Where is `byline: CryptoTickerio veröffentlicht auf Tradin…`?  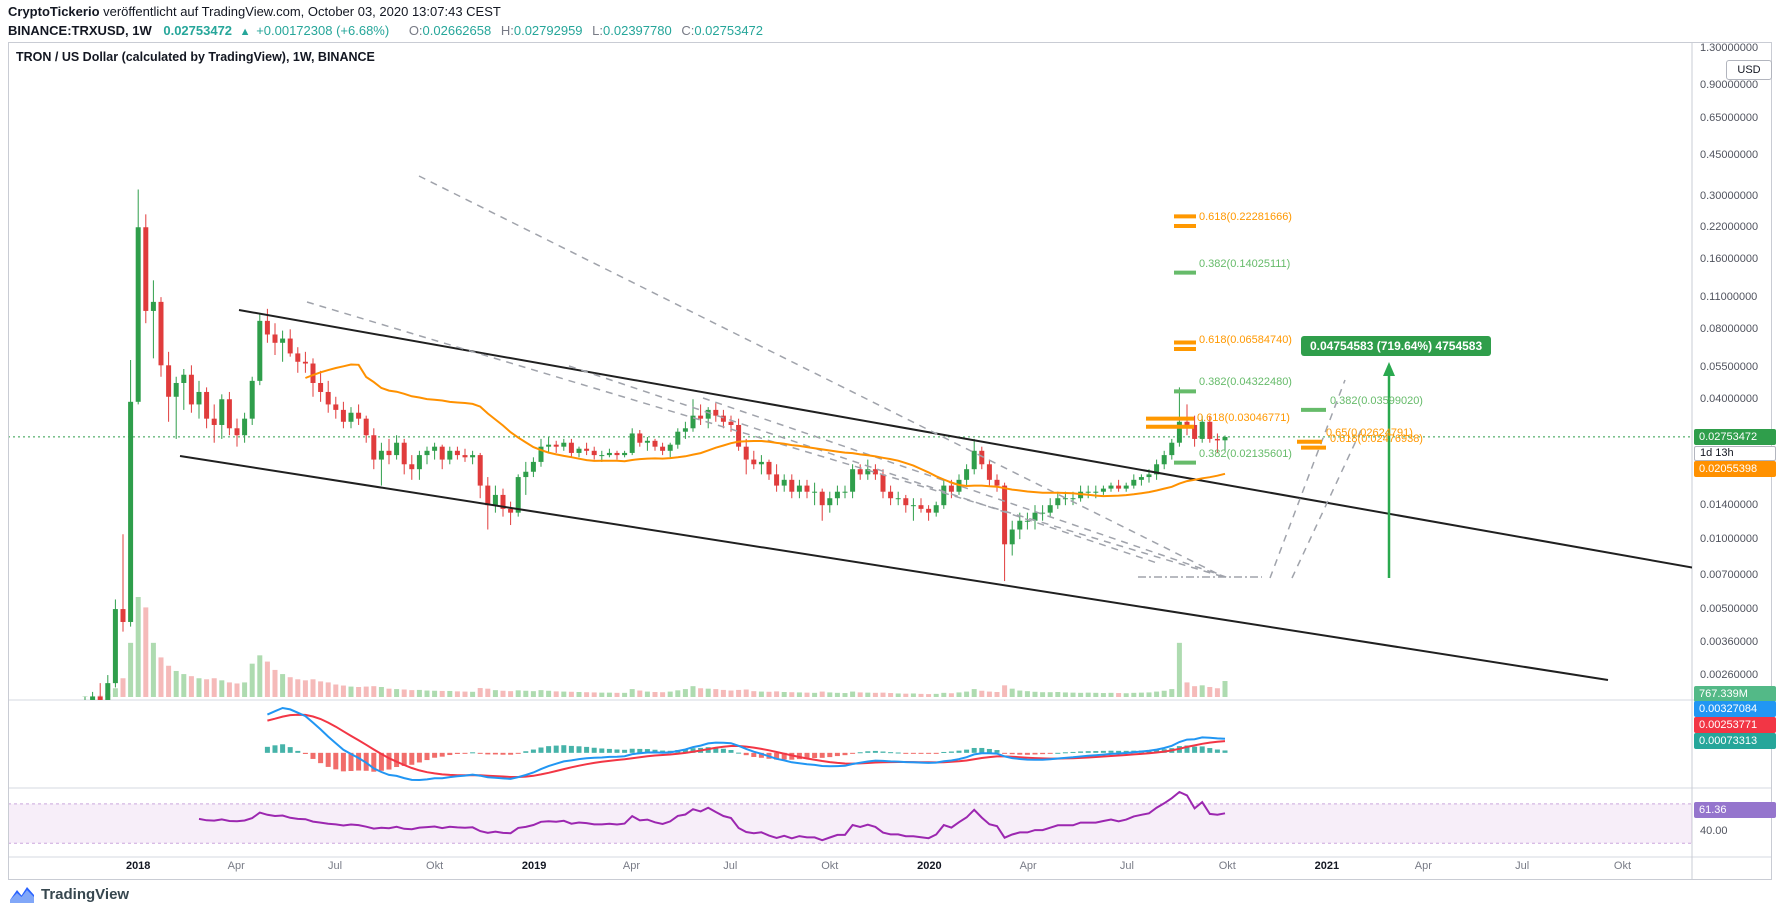
byline: CryptoTickerio veröffentlicht auf Tradin… is located at coordinates (254, 11).